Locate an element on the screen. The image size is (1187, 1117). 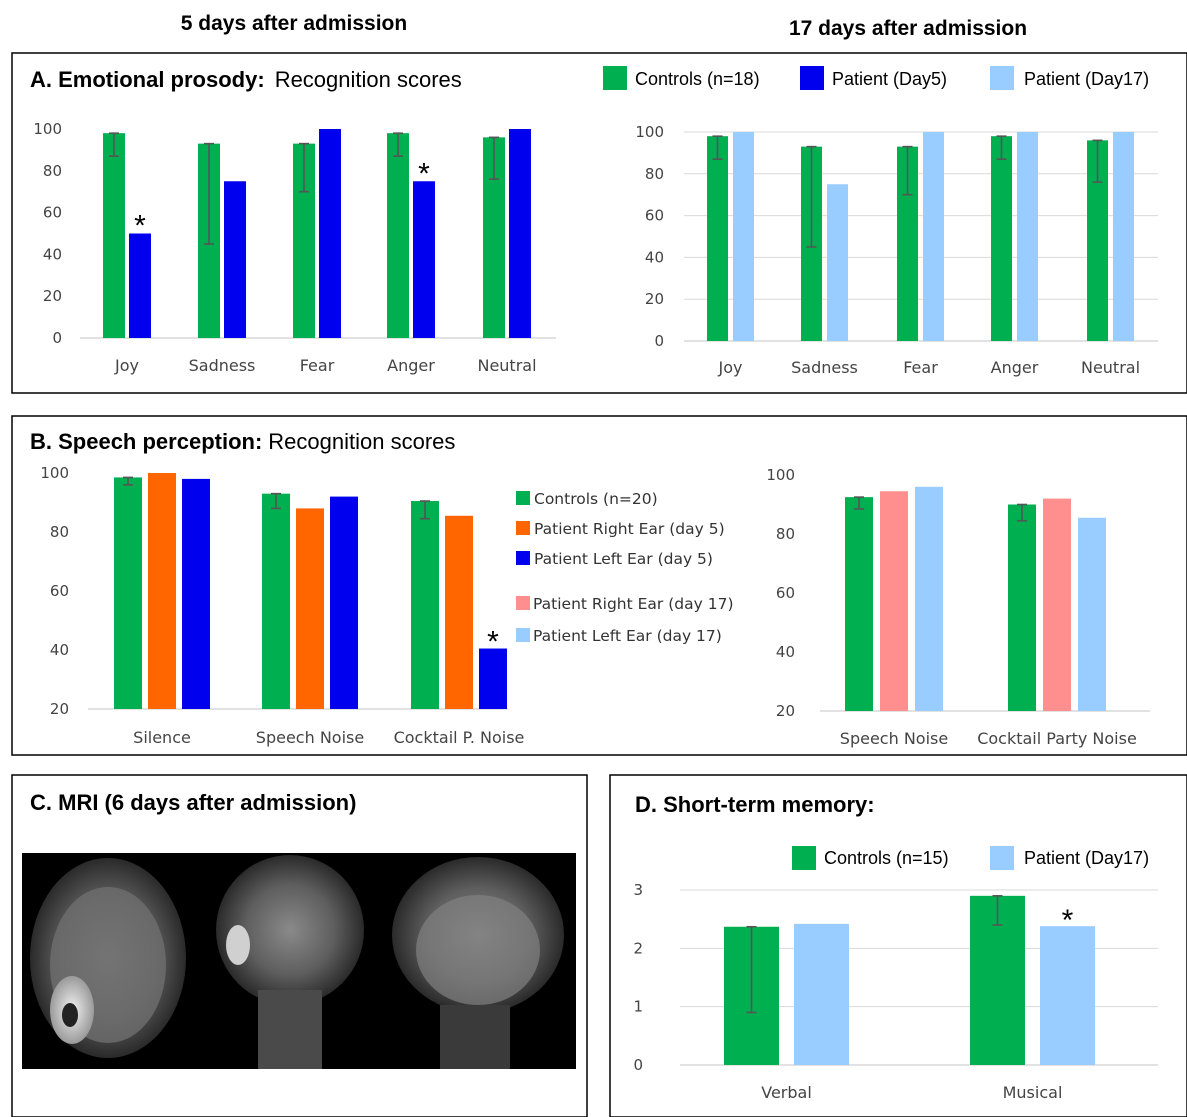
D-ytick-label: 2 is located at coordinates (638, 948).